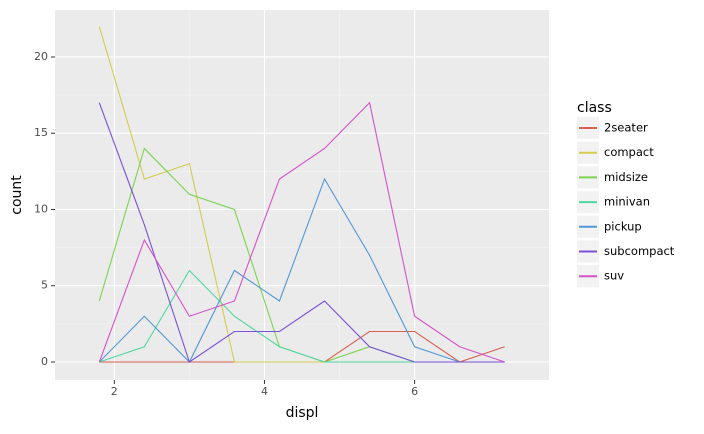 Image resolution: width=704 pixels, height=434 pixels. Describe the element at coordinates (114, 391) in the screenshot. I see `x-tick-label: 2` at that location.